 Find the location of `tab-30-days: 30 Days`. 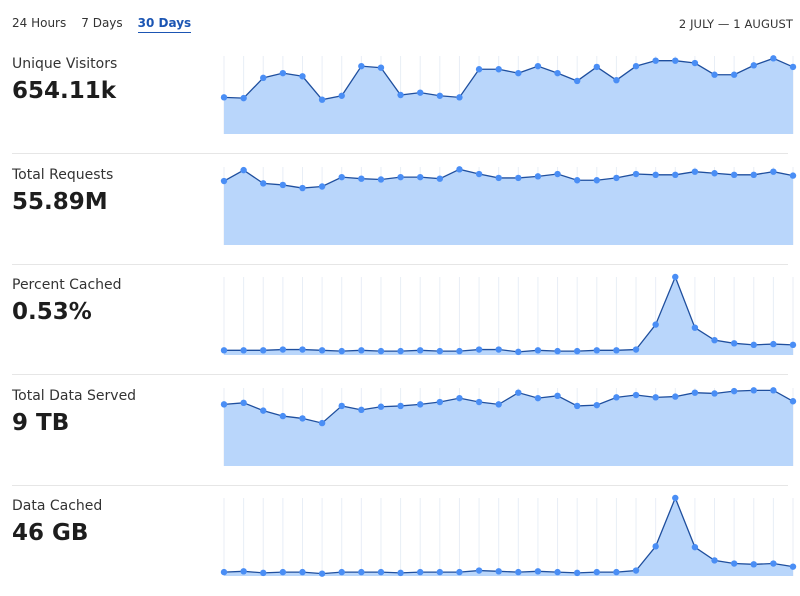

tab-30-days: 30 Days is located at coordinates (164, 24).